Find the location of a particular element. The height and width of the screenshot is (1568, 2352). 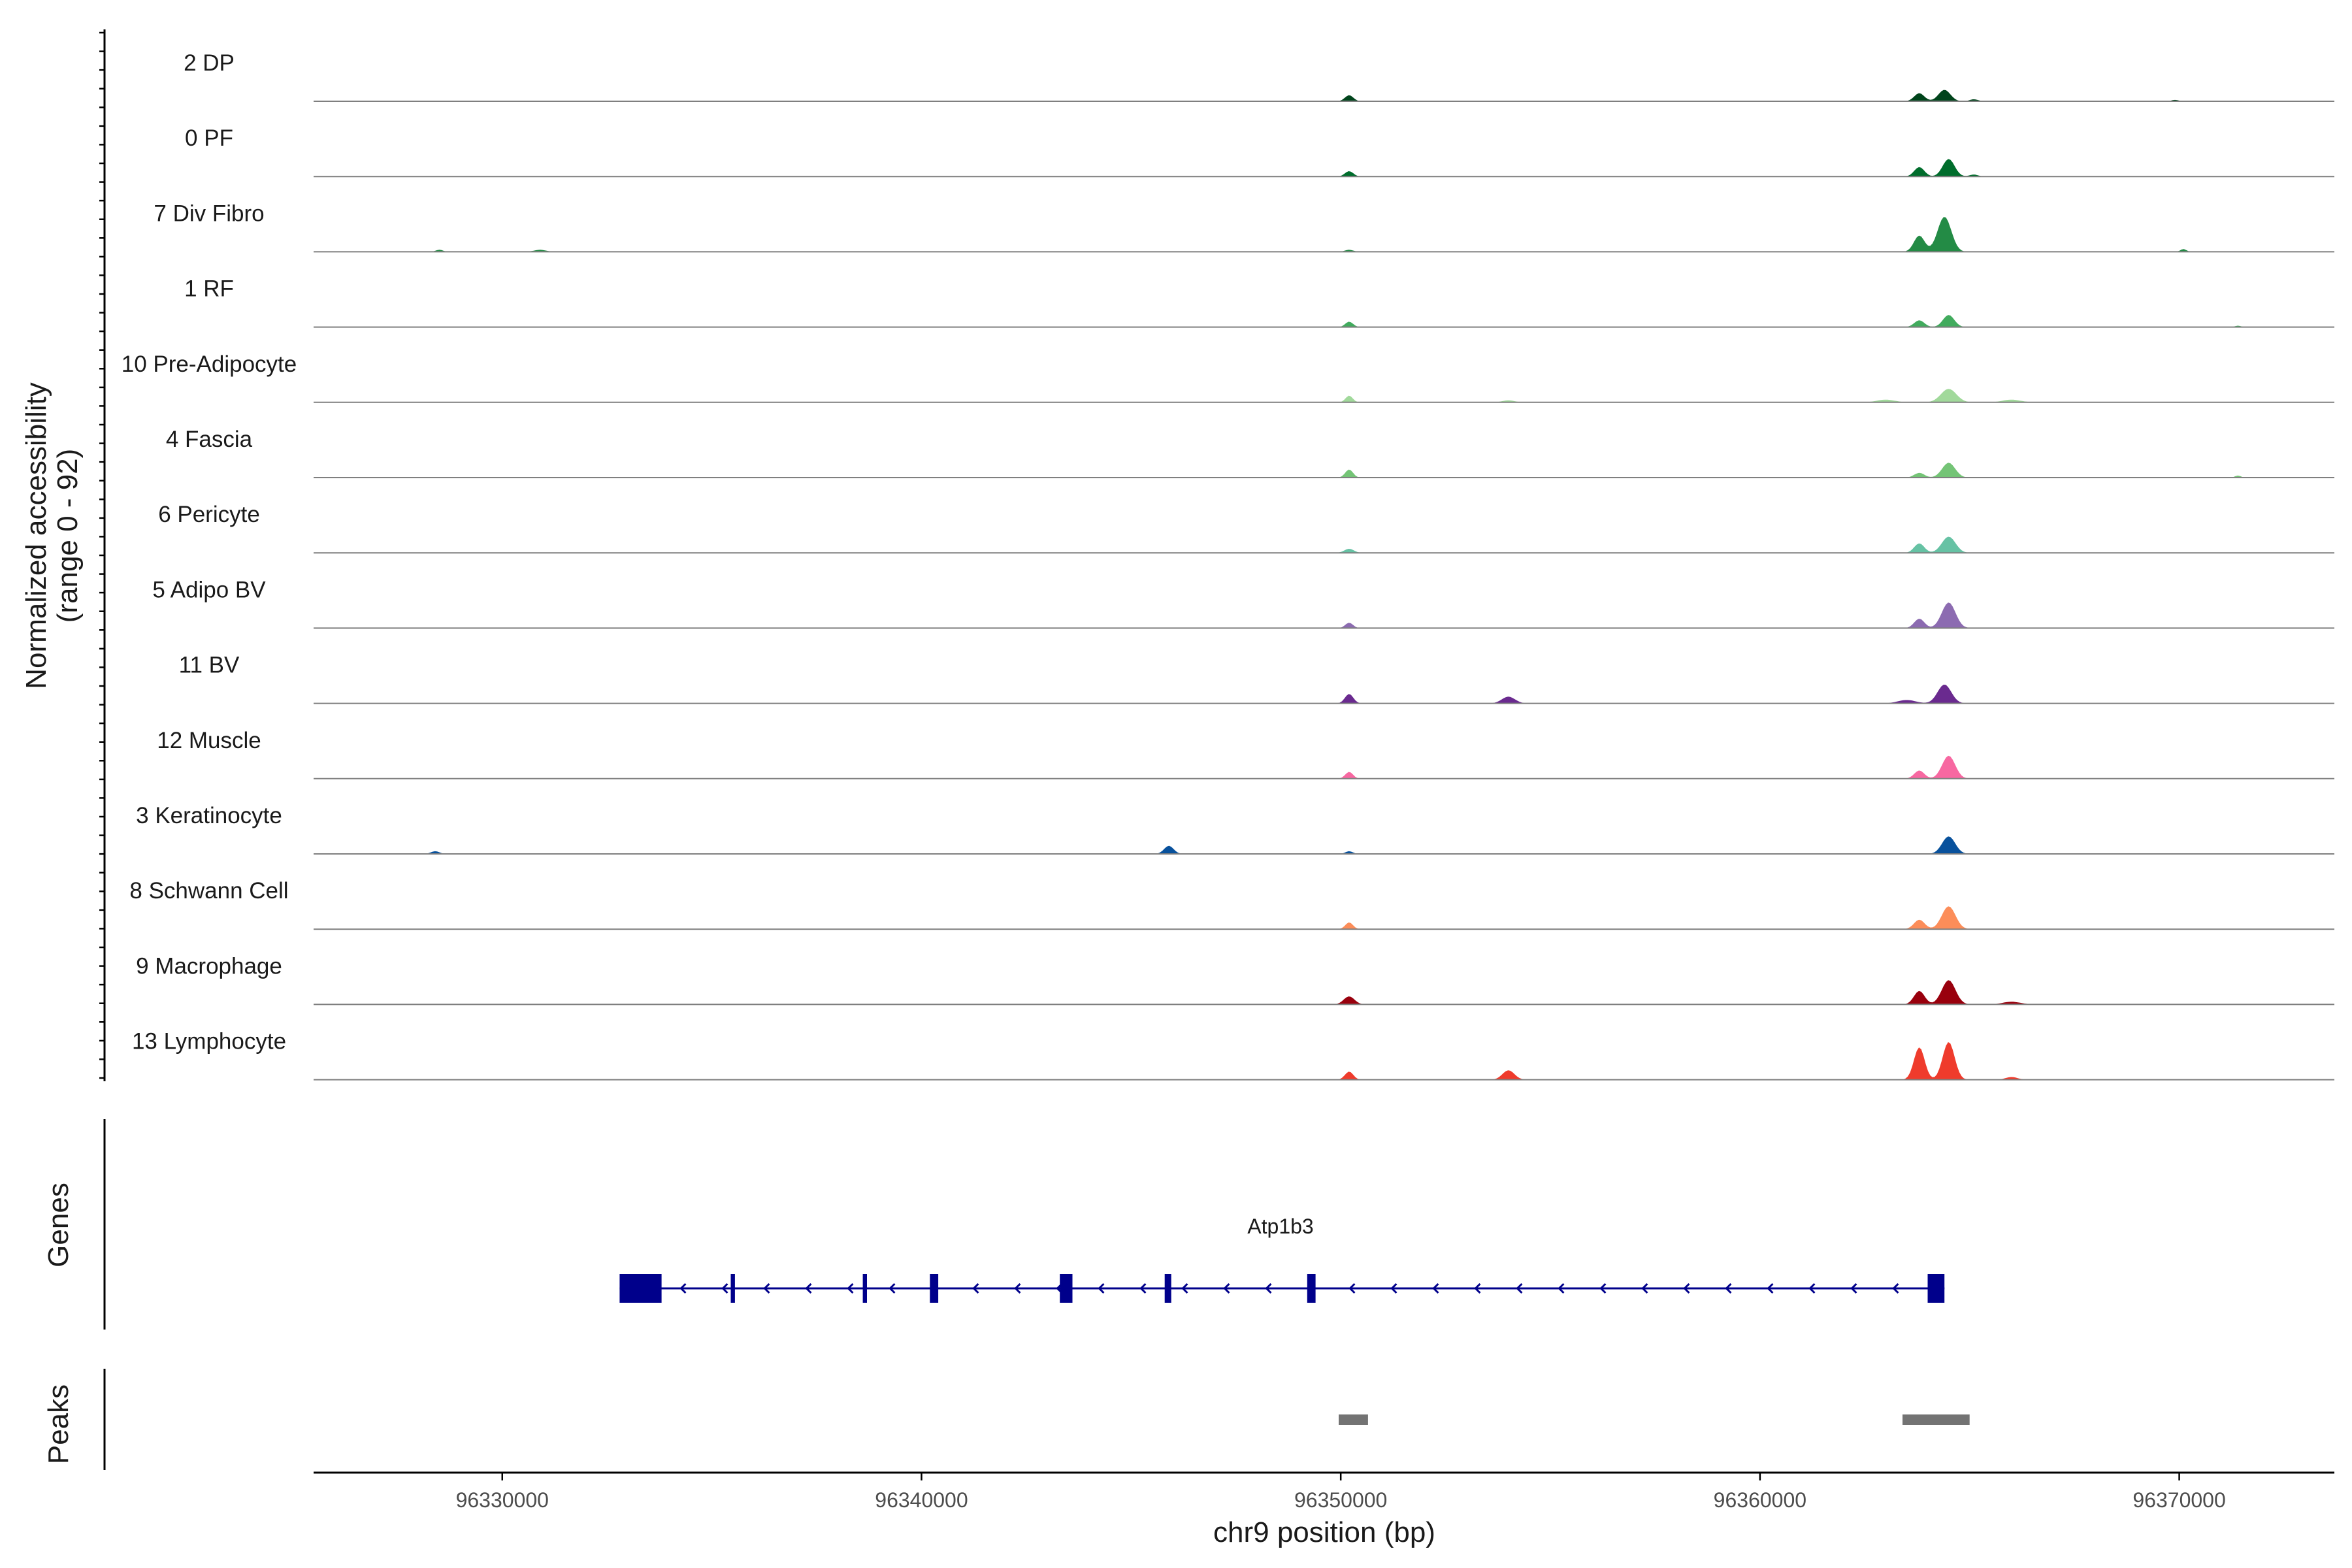

track-6: 4 Fascia is located at coordinates (1250, 452).